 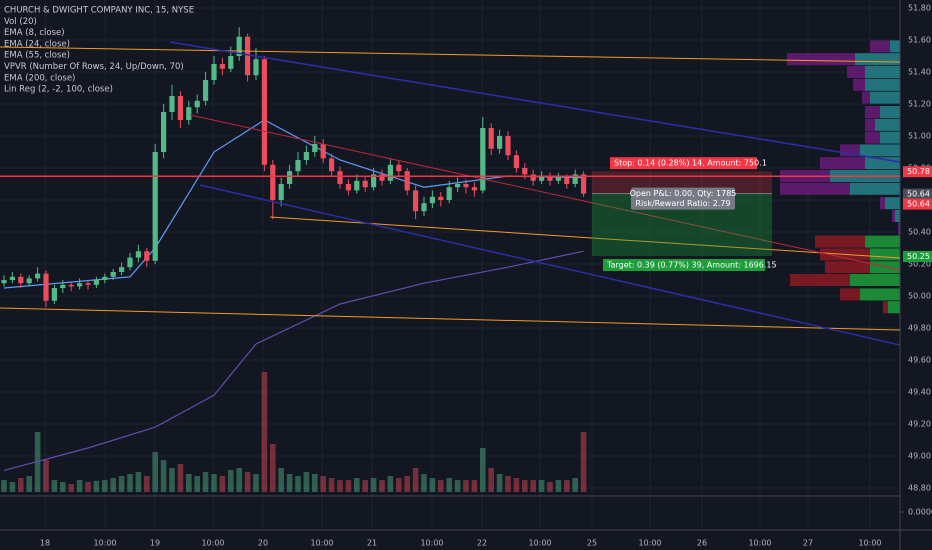 What do you see at coordinates (702, 543) in the screenshot?
I see `x-tick-label: 26` at bounding box center [702, 543].